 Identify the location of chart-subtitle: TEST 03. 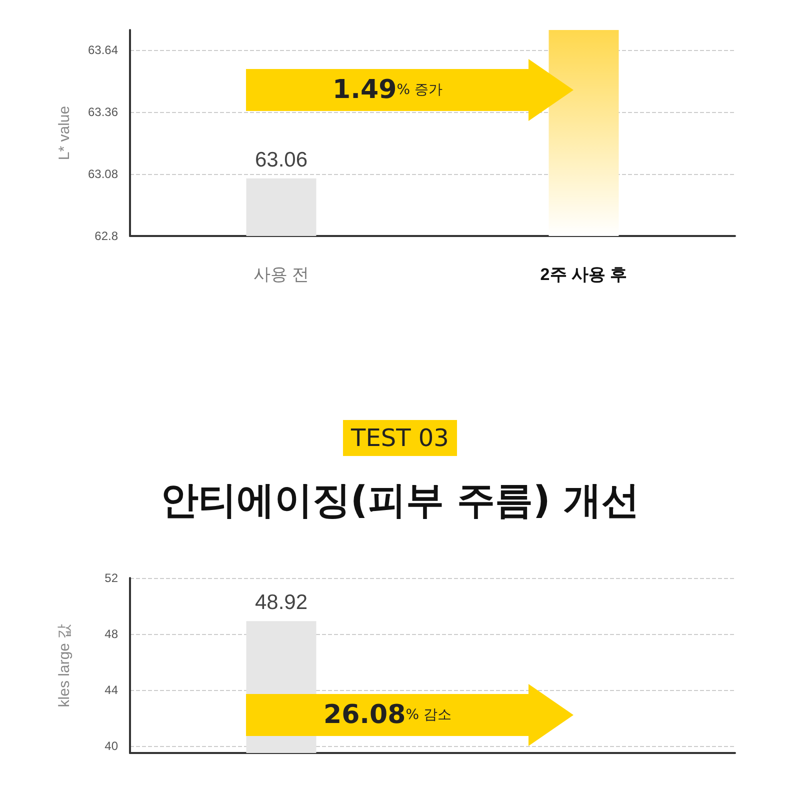
(400, 438).